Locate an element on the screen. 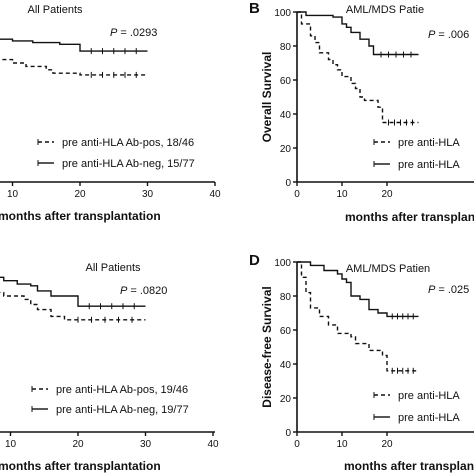 This screenshot has height=474, width=474. panel-letter: B is located at coordinates (254, 8).